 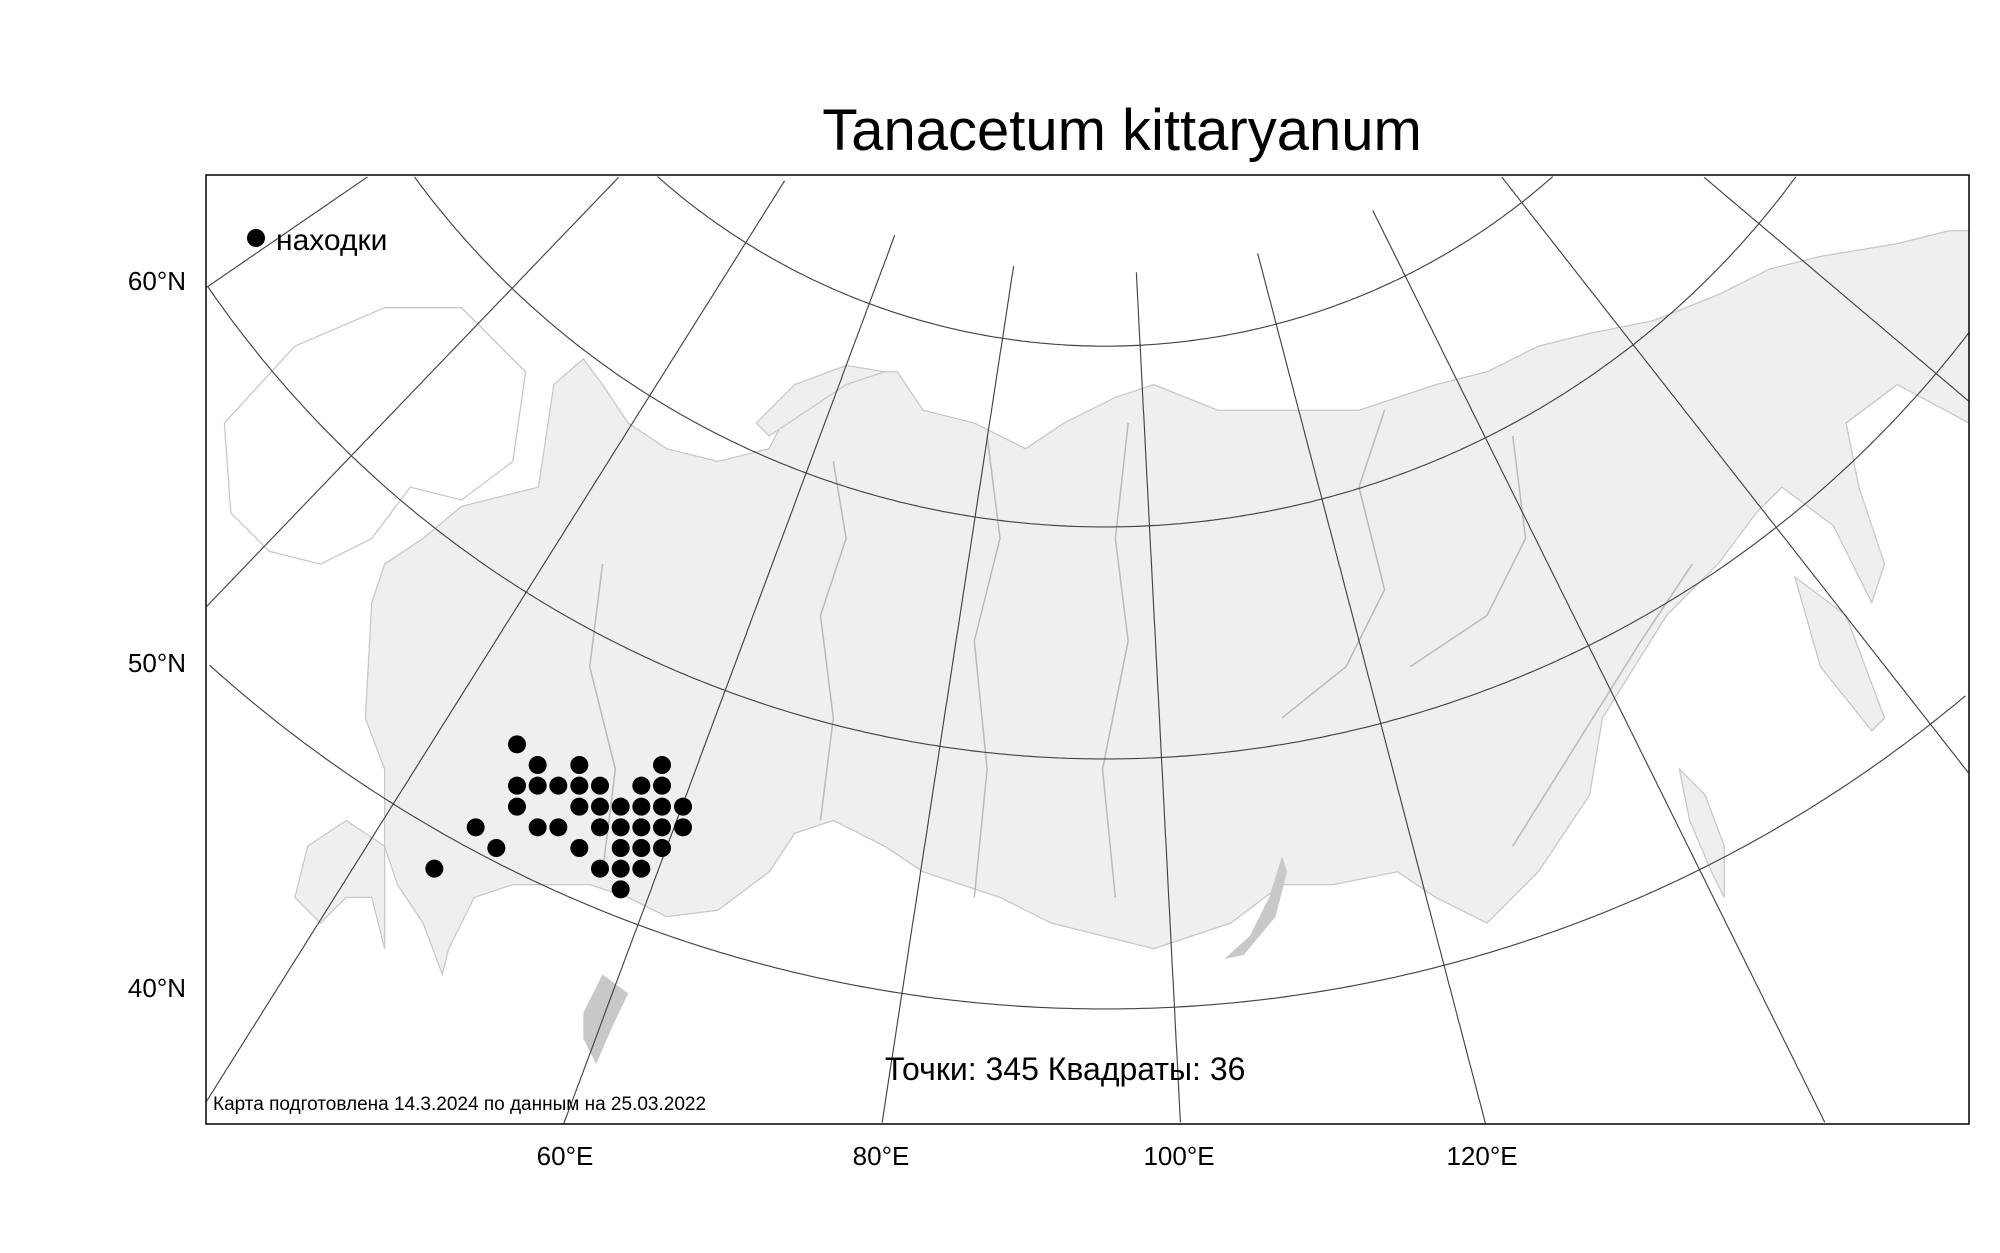 What do you see at coordinates (1065, 1069) in the screenshot?
I see `stats-text: Точки: 345 Квадраты: 36` at bounding box center [1065, 1069].